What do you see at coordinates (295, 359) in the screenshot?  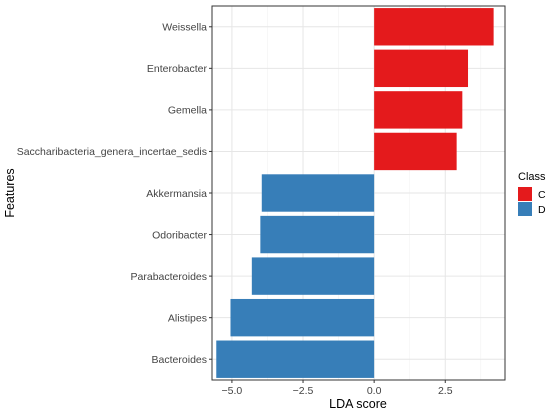 I see `bar-bacteroides` at bounding box center [295, 359].